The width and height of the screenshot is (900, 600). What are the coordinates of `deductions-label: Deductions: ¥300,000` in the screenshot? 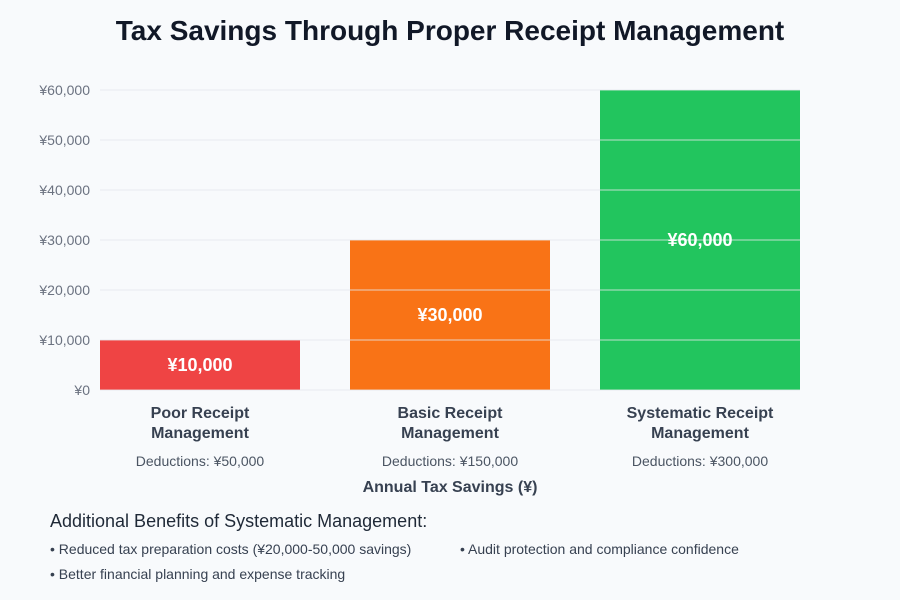 It's located at (700, 461).